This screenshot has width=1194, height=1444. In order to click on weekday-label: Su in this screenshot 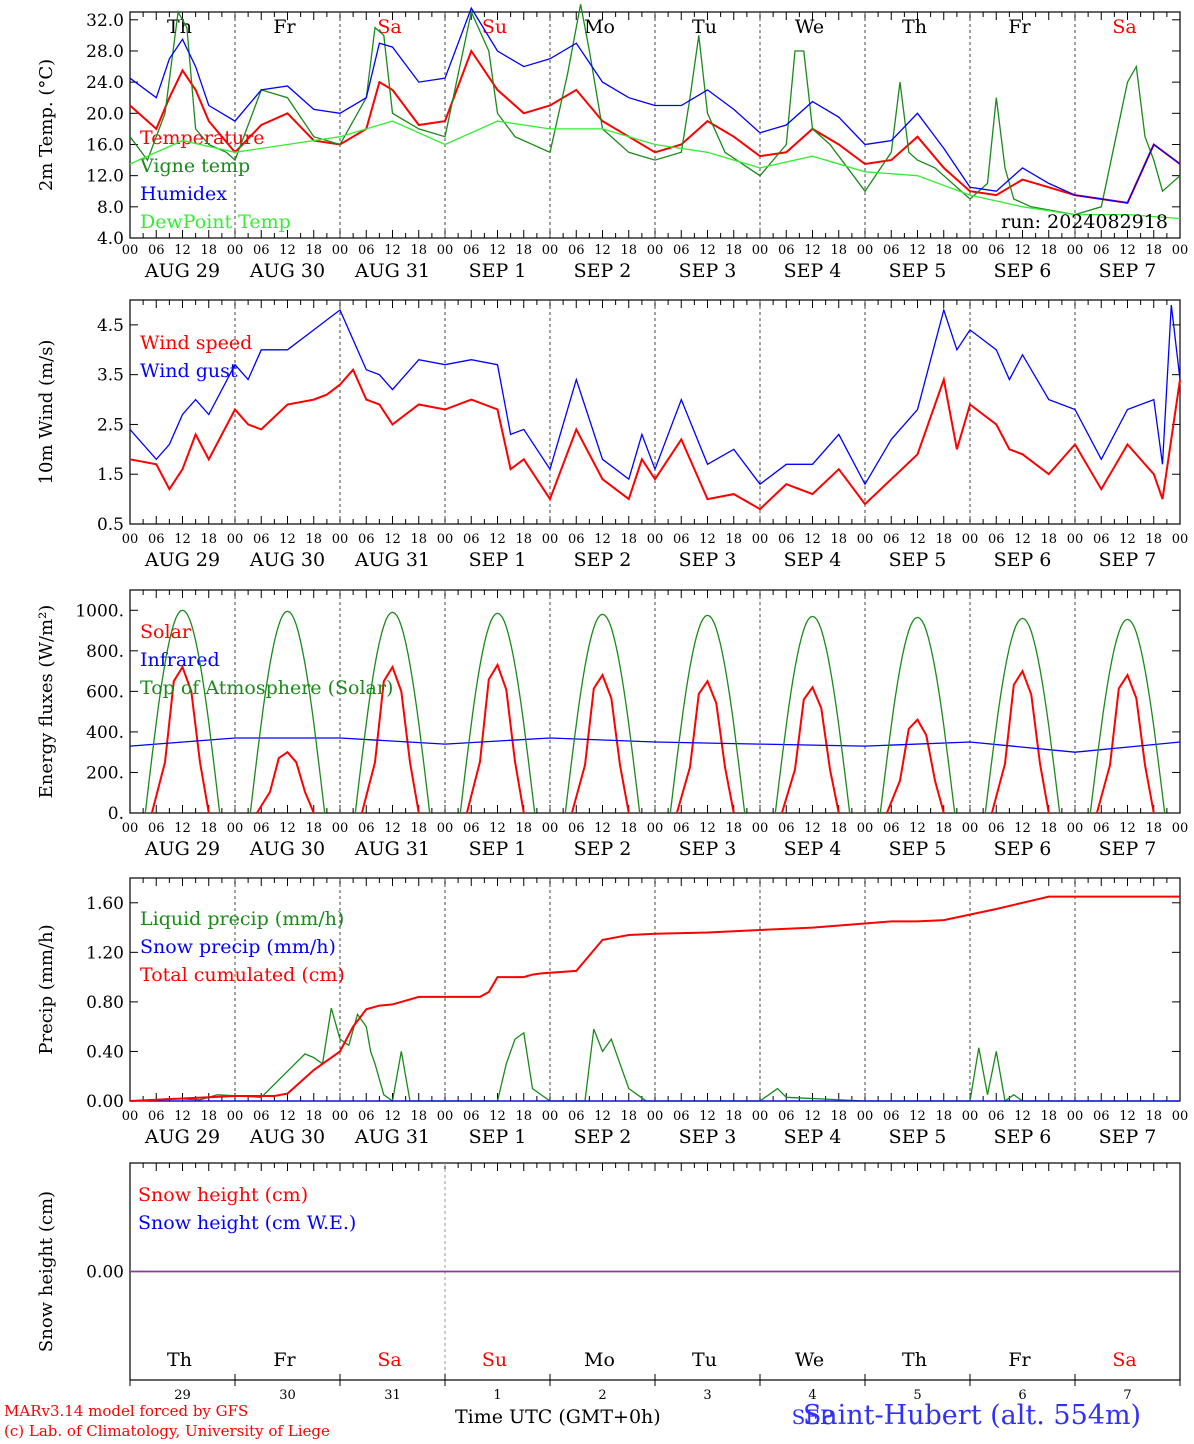, I will do `click(494, 1360)`.